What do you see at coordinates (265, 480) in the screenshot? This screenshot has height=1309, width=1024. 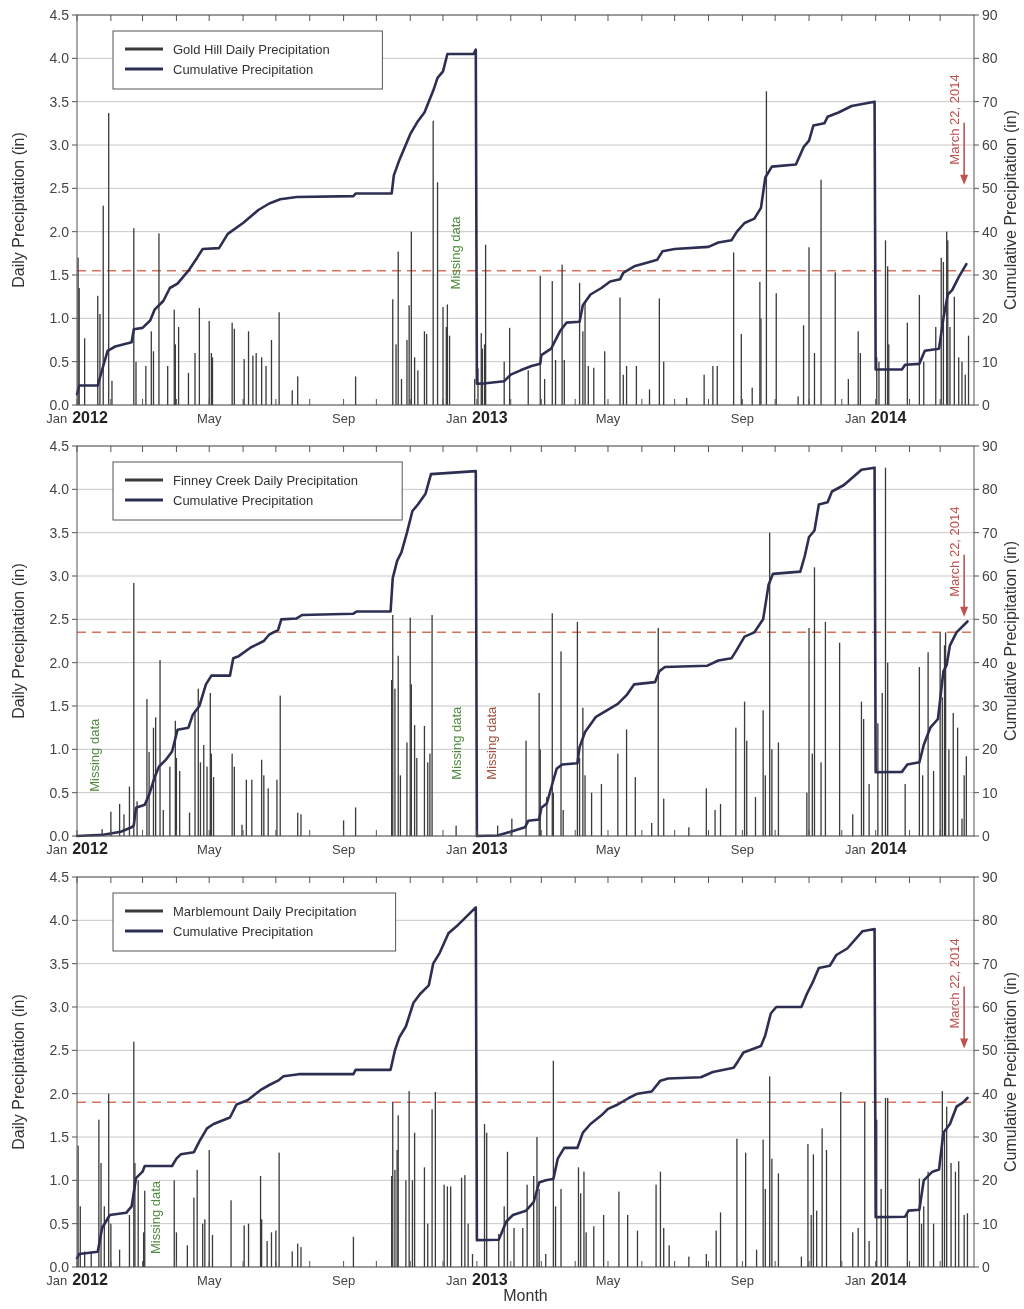 I see `legend-label: Finney Creek Daily Precipitation` at bounding box center [265, 480].